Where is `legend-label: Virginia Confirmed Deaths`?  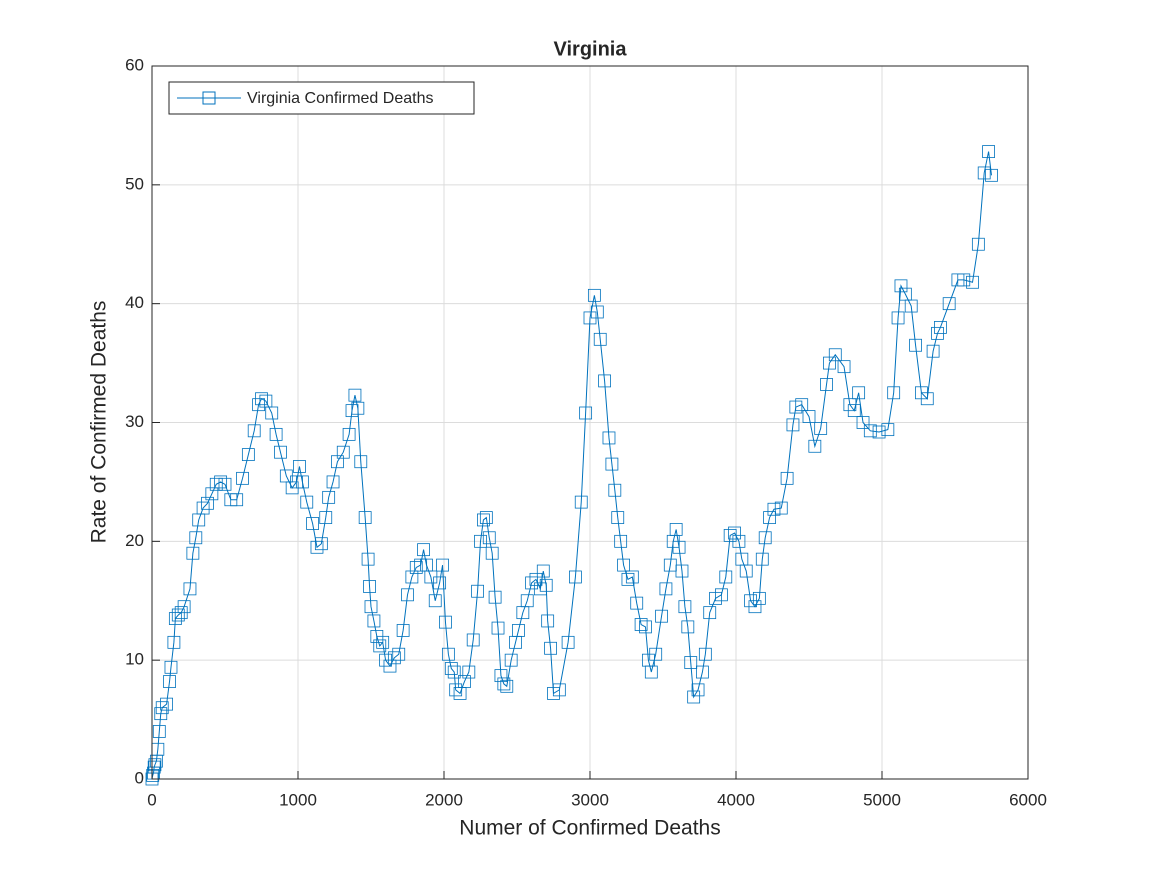
legend-label: Virginia Confirmed Deaths is located at coordinates (340, 98).